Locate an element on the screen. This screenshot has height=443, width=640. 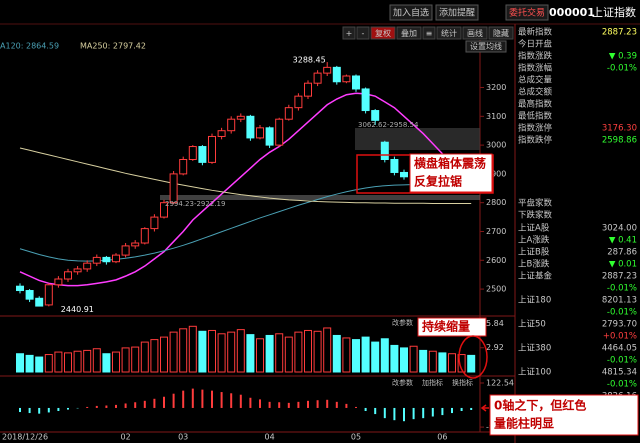
note-text: 持续缩量 is located at coordinates (446, 326).